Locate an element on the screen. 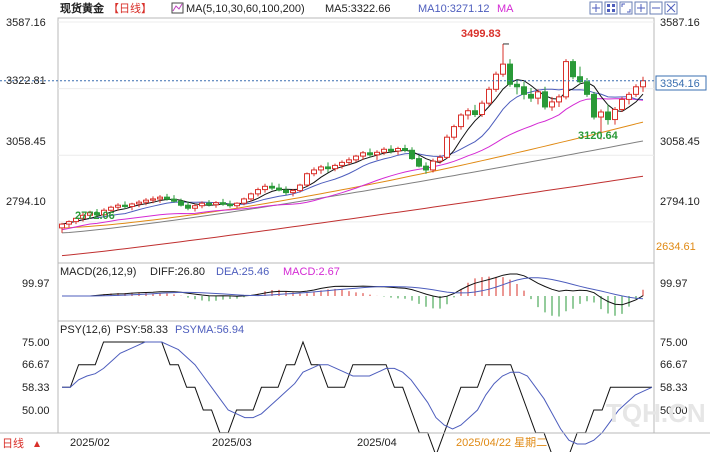 The image size is (710, 452). price-tick-right-4: 2794.10 is located at coordinates (680, 202).